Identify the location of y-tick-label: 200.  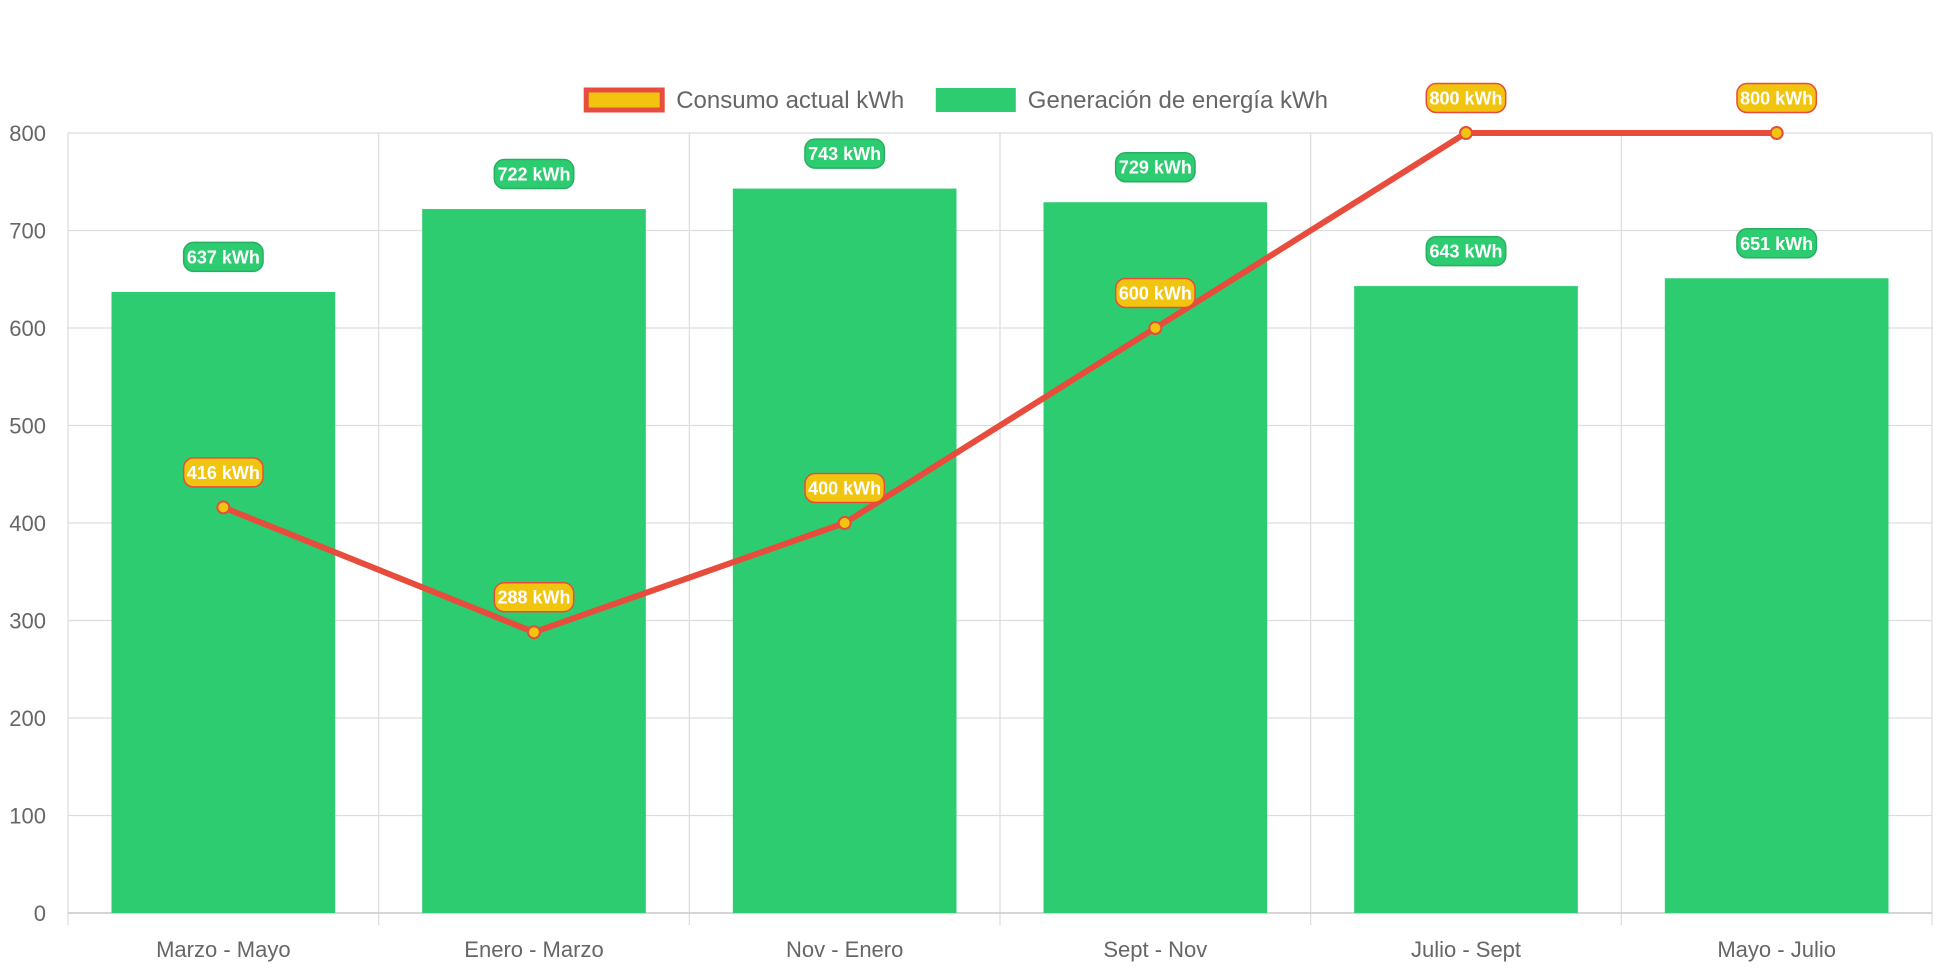
(27, 718).